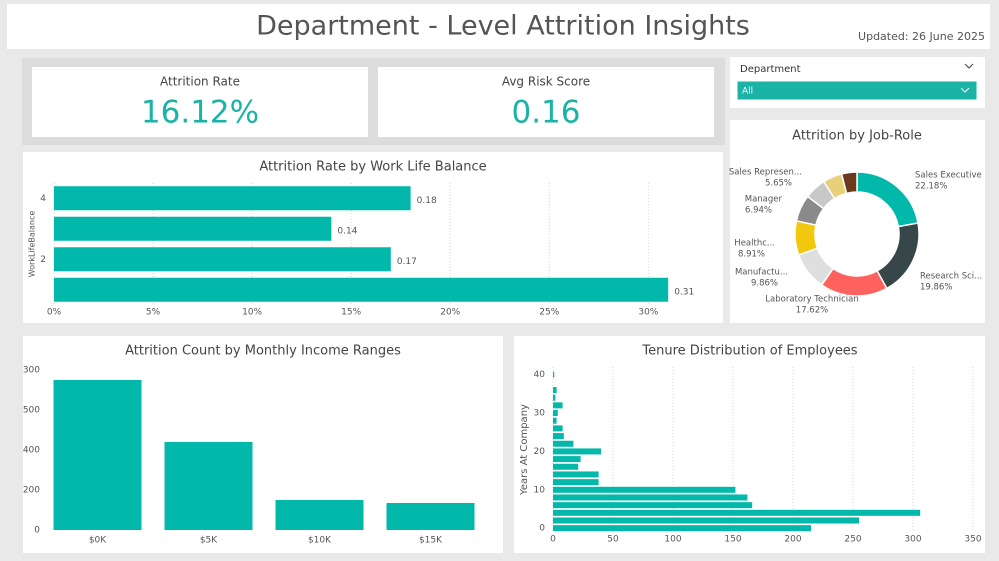 This screenshot has height=561, width=999. I want to click on x-tick-label: 5%, so click(153, 313).